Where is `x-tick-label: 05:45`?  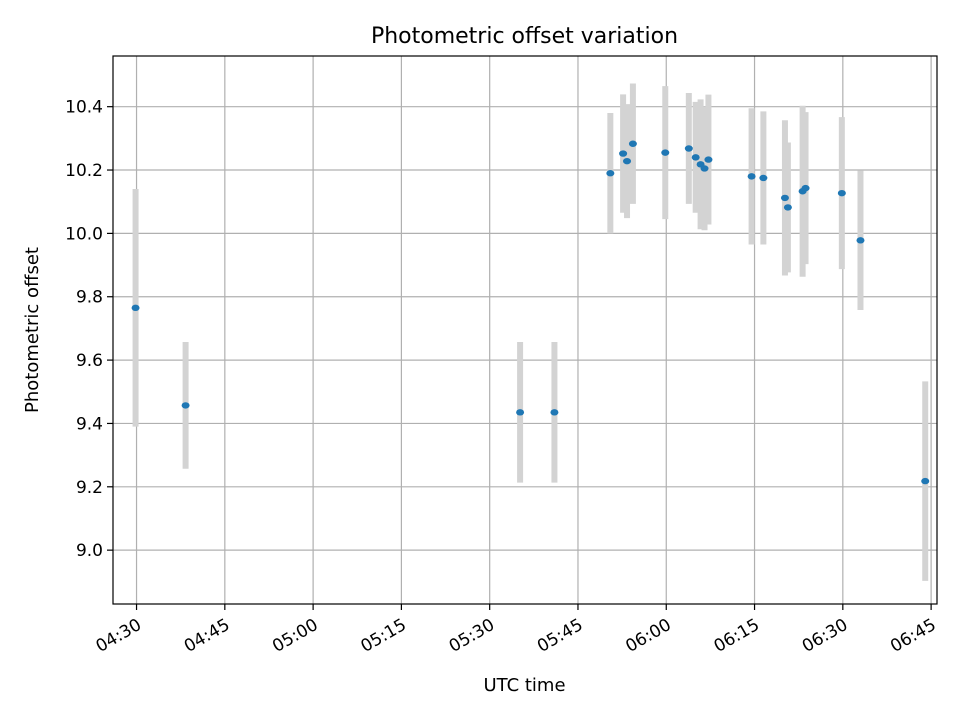 x-tick-label: 05:45 is located at coordinates (560, 636).